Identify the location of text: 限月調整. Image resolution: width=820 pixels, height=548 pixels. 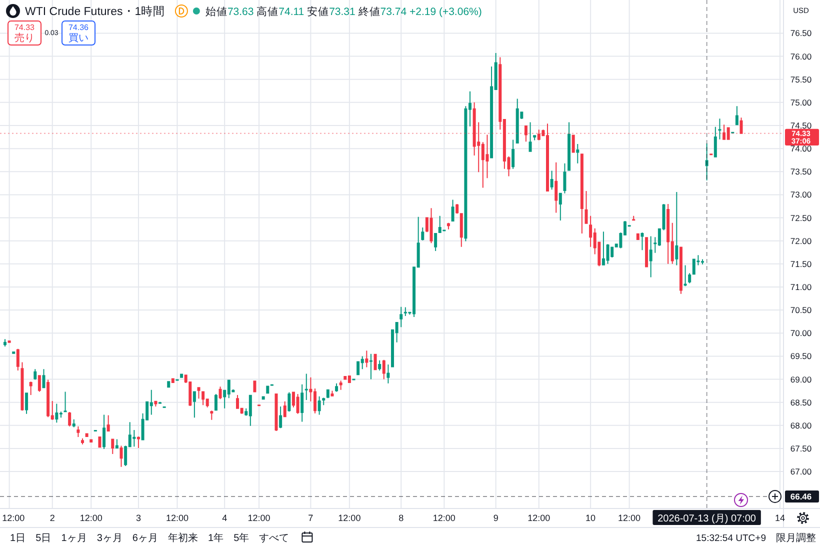
(796, 538).